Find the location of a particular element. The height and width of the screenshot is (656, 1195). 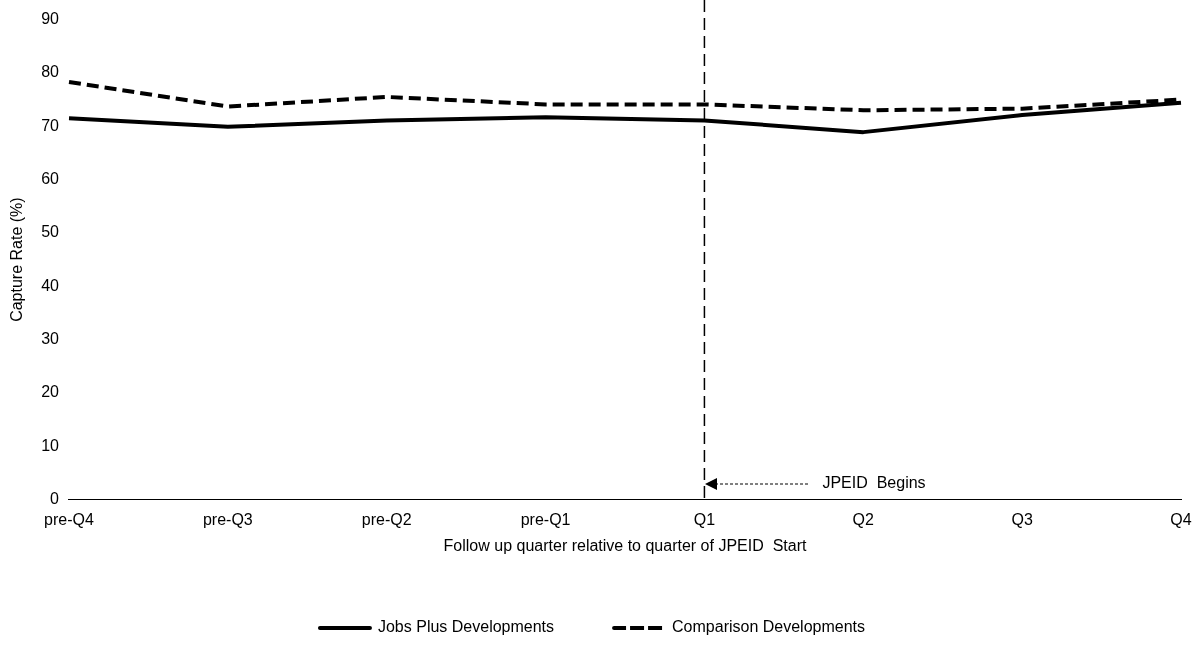

y-tick-label: 20 is located at coordinates (50, 392).